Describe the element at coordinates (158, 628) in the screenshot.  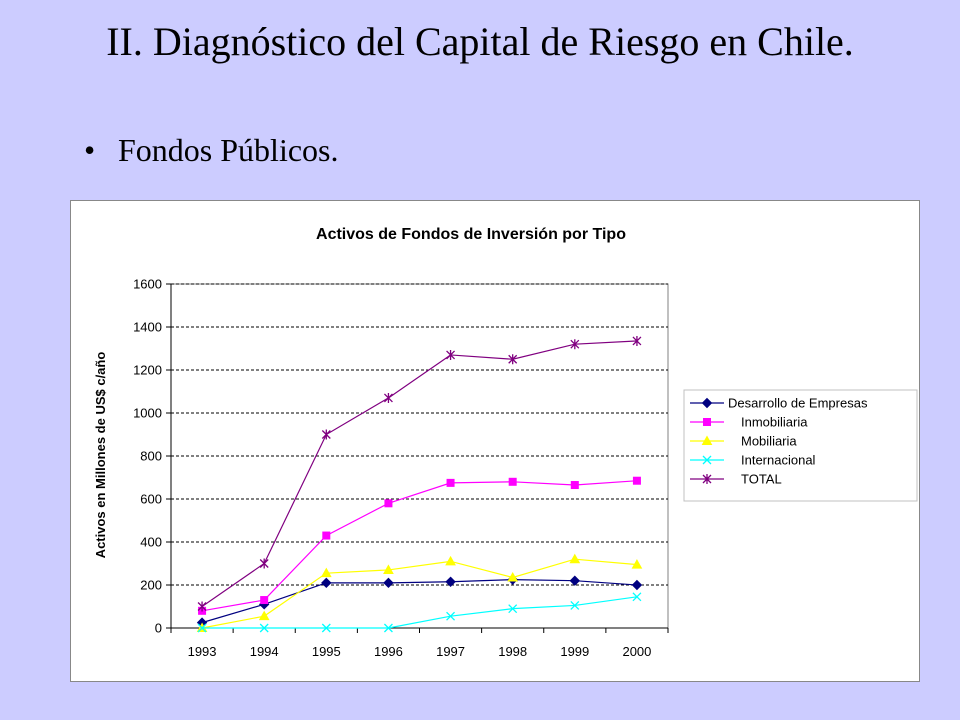
I see `y-tick-label: 0` at that location.